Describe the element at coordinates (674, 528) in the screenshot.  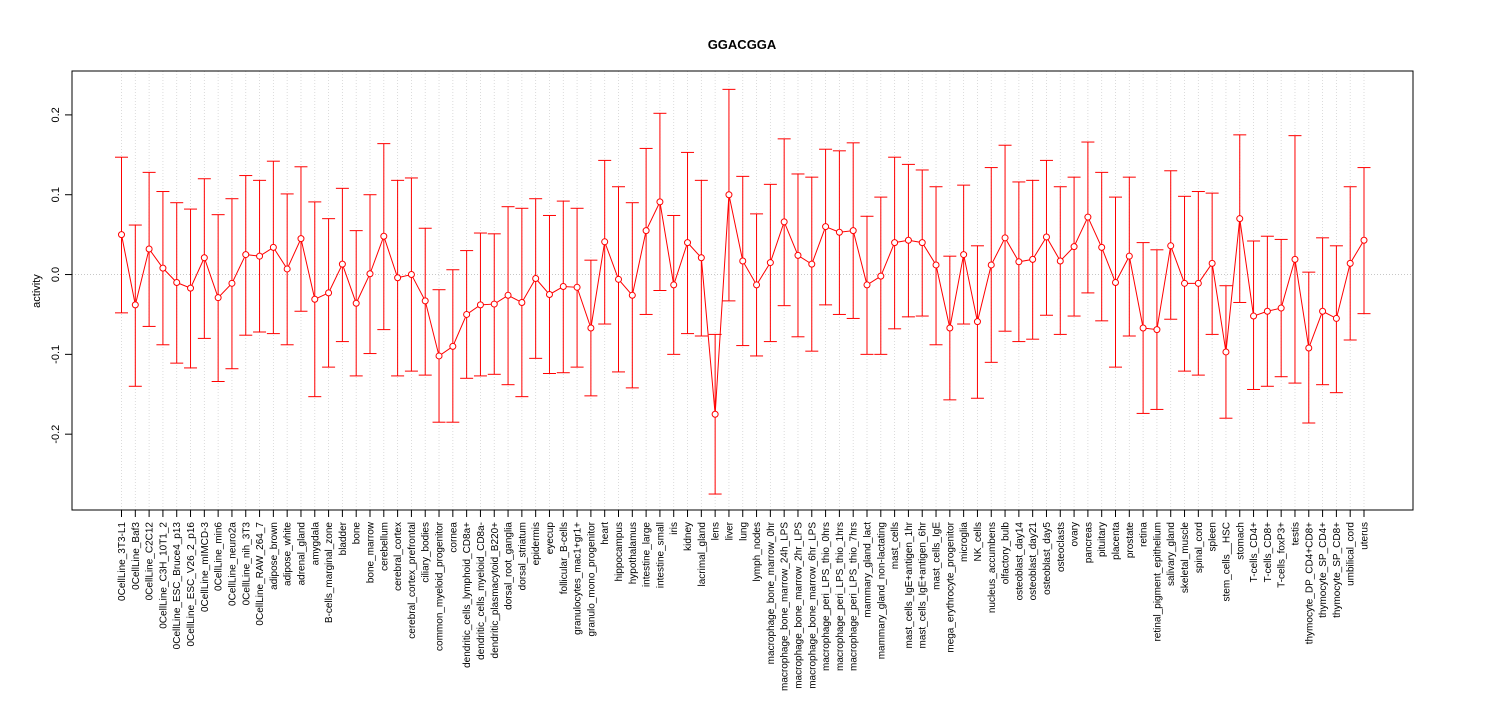
I see `x-tick-label: iris` at that location.